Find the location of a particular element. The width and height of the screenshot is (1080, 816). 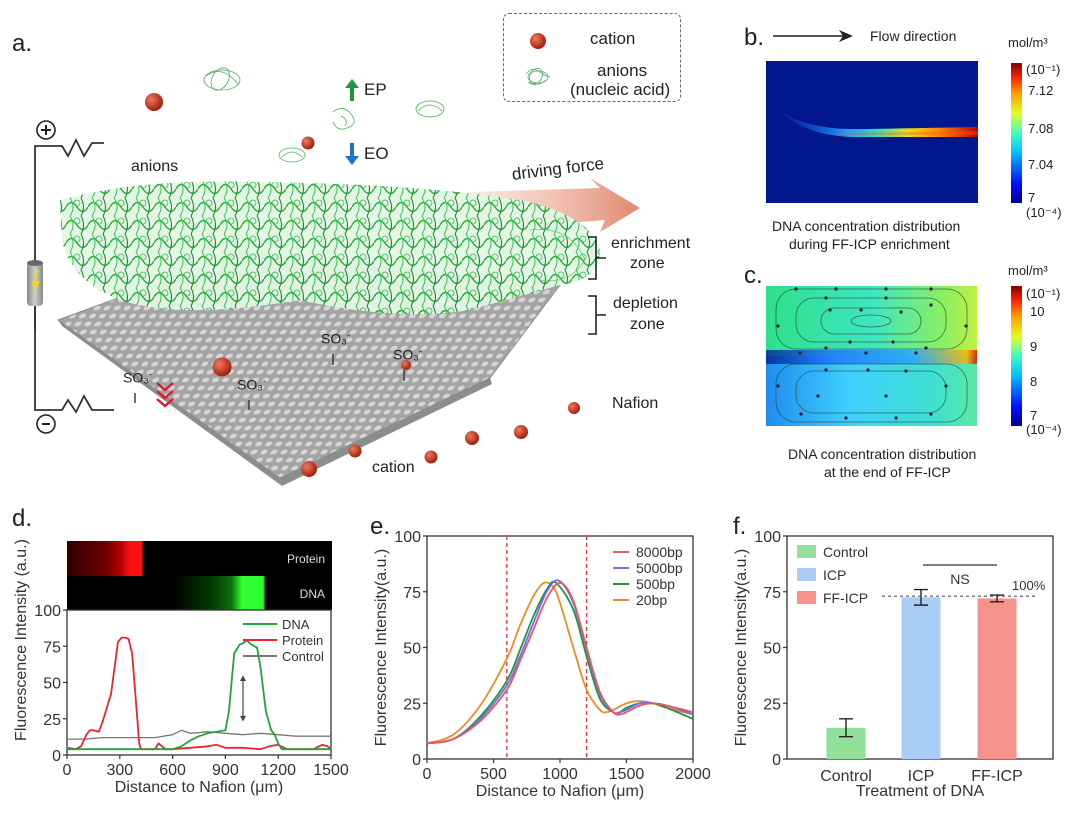

colorbar-b is located at coordinates (1016, 133).